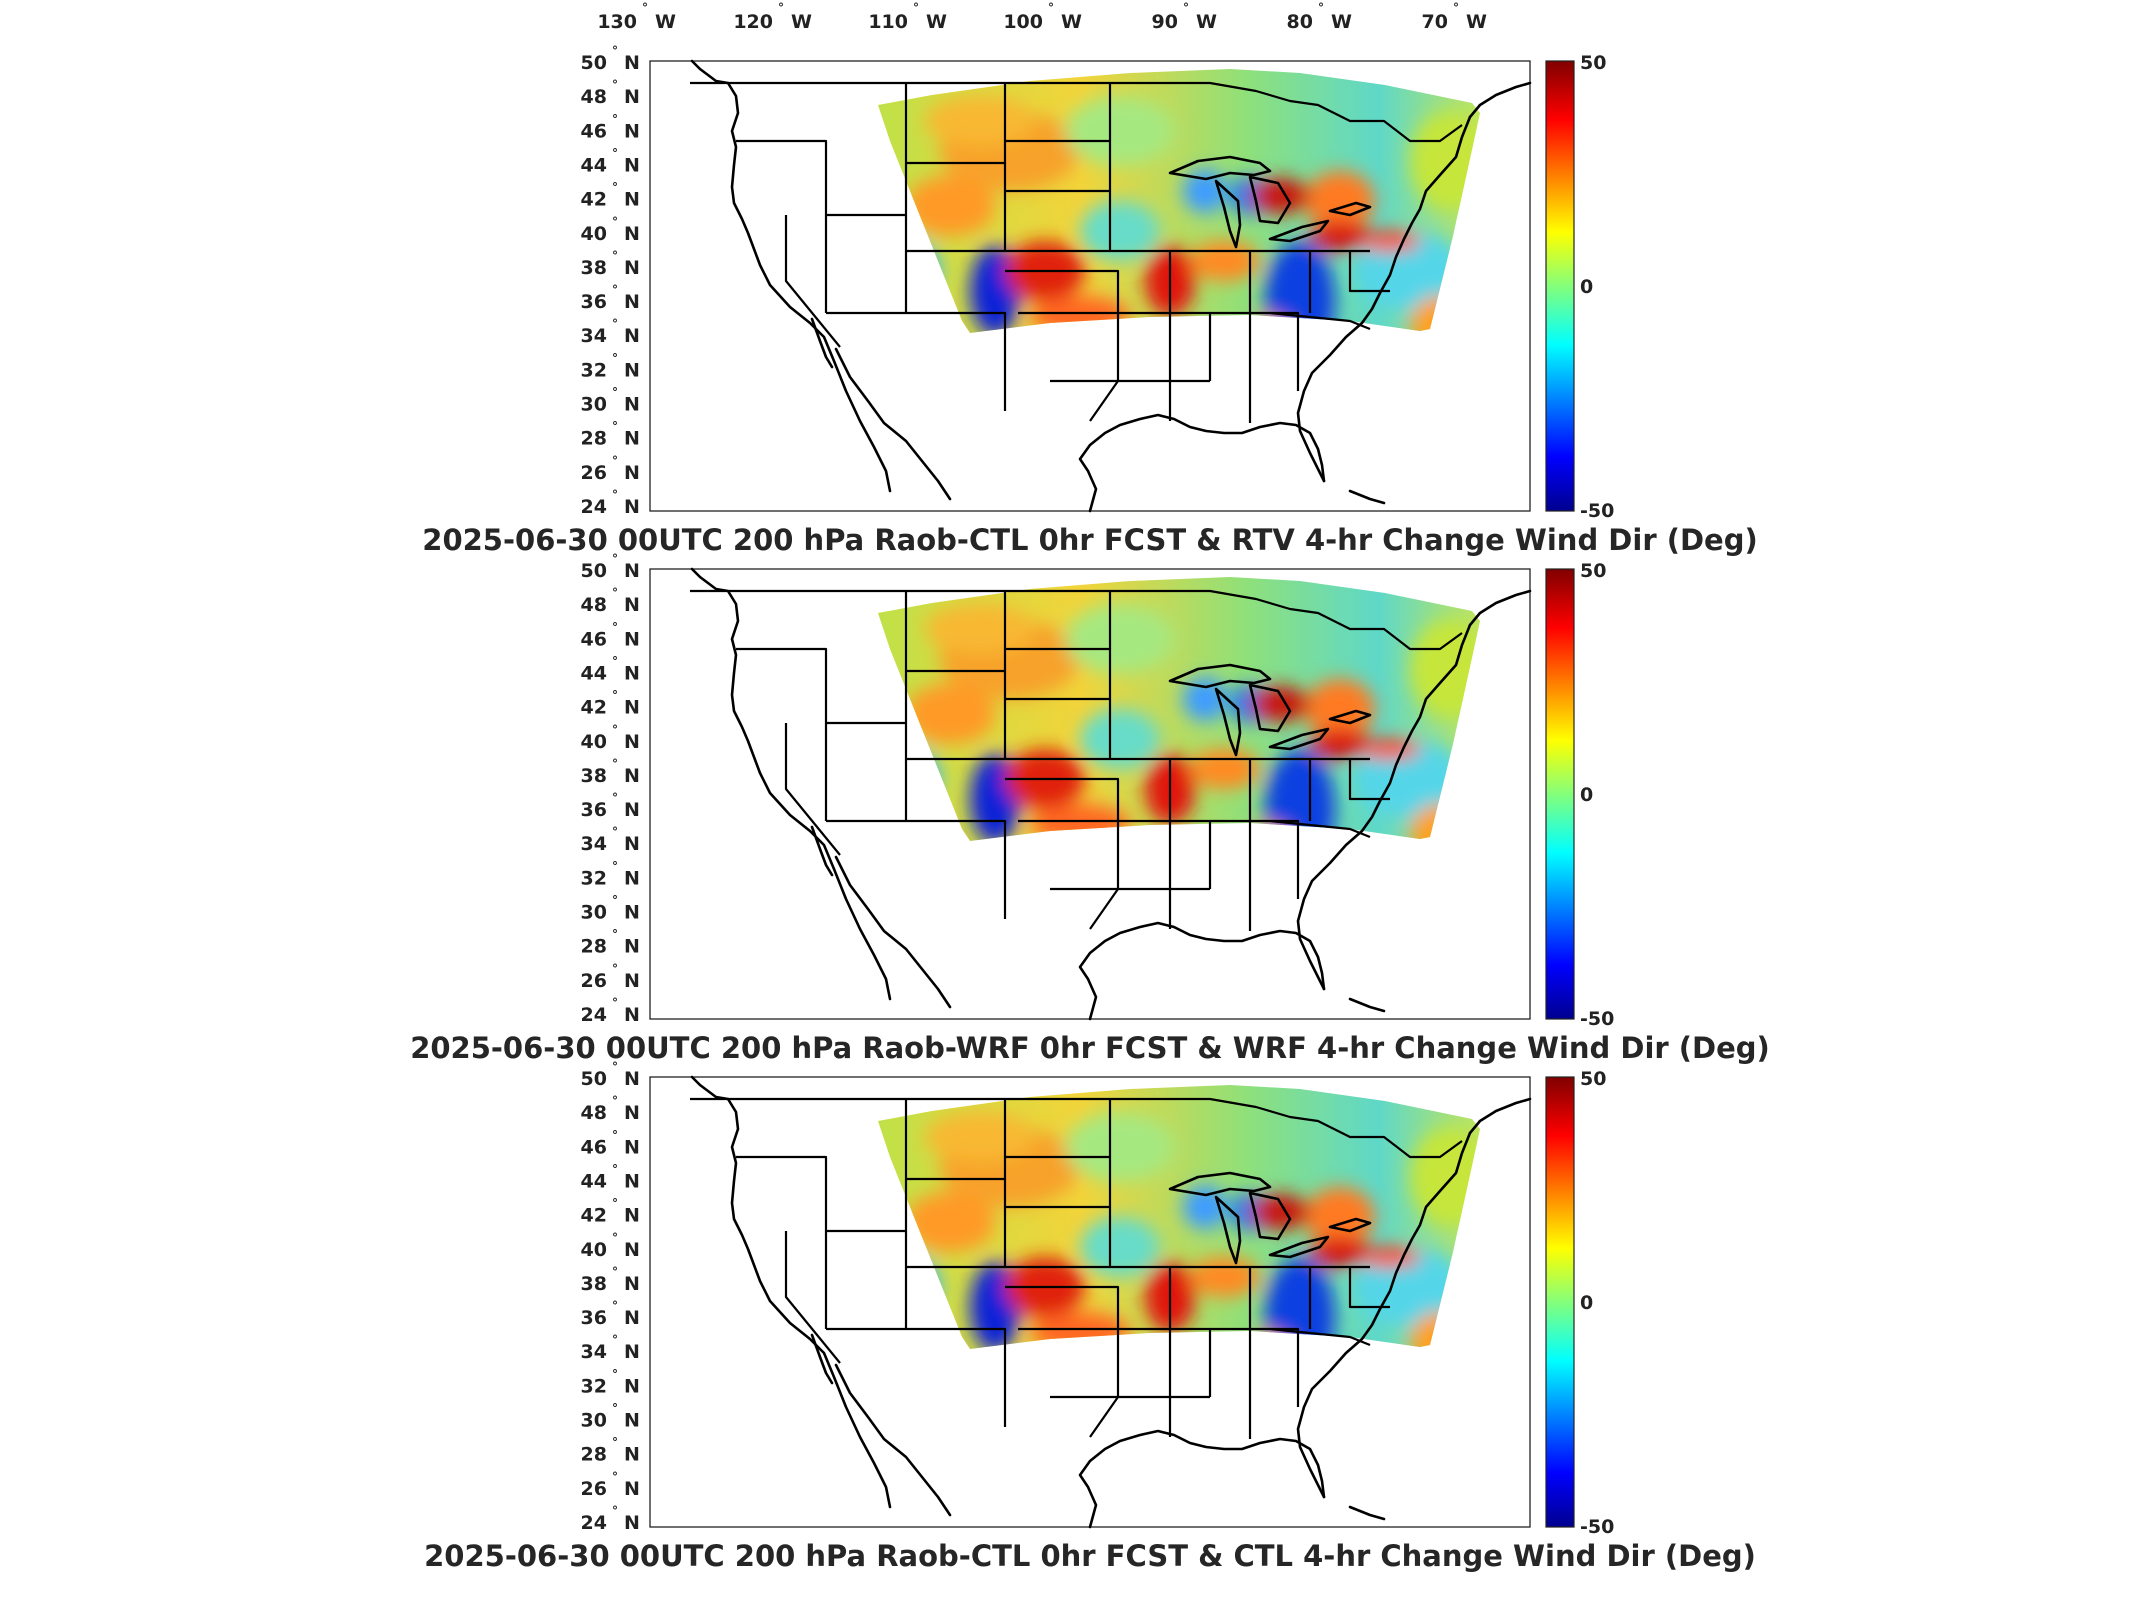 This screenshot has height=1600, width=2133. What do you see at coordinates (610, 806) in the screenshot?
I see `latitude-label-36: 36 ° N` at bounding box center [610, 806].